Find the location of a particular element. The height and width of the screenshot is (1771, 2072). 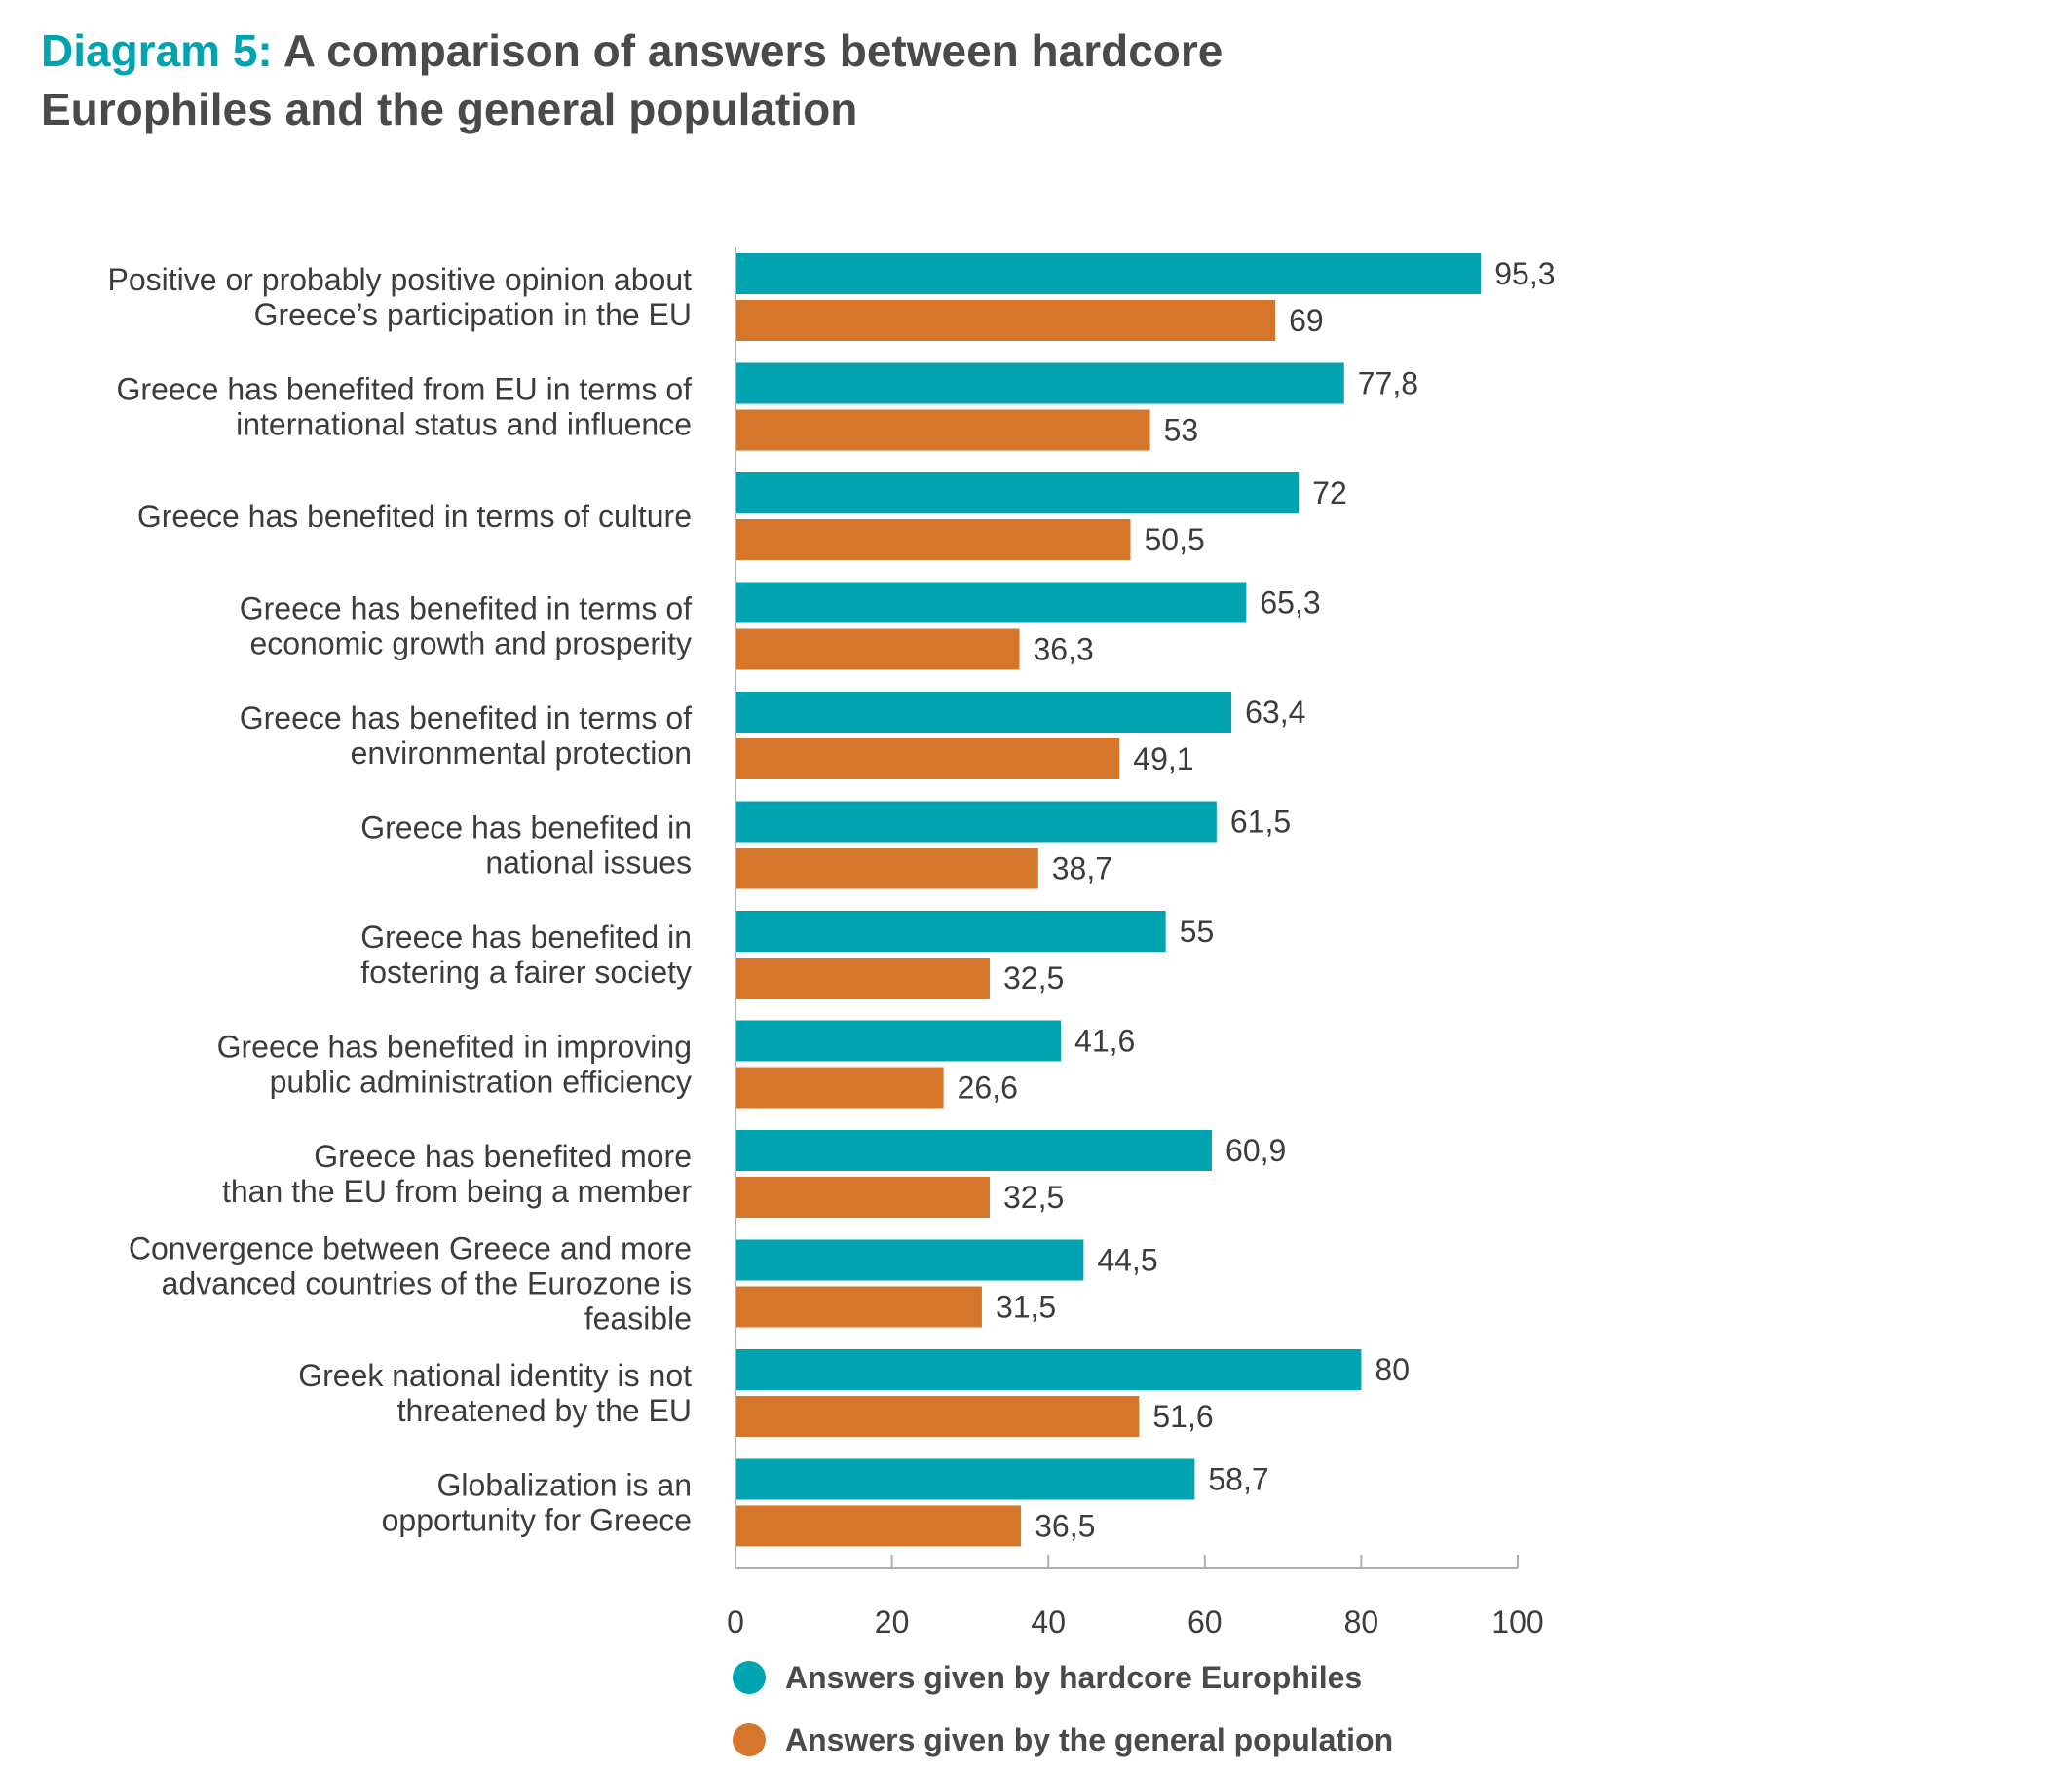

legend-label-europhiles: Answers given by hardcore Europhiles is located at coordinates (1074, 1677).